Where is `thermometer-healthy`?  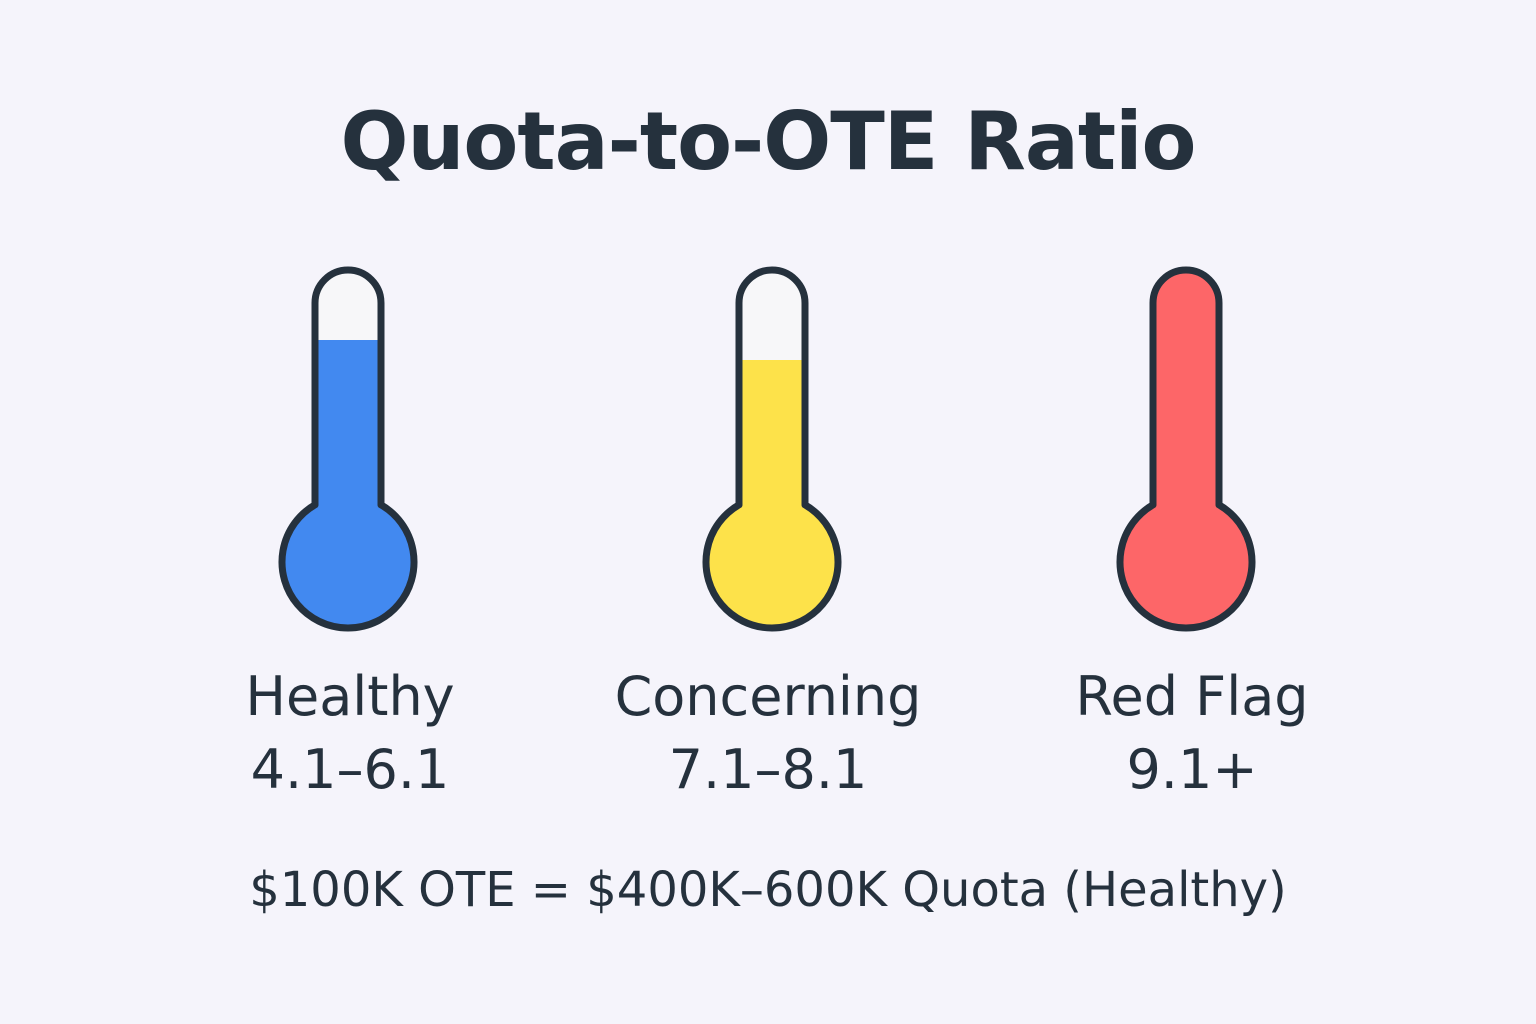 thermometer-healthy is located at coordinates (348, 452).